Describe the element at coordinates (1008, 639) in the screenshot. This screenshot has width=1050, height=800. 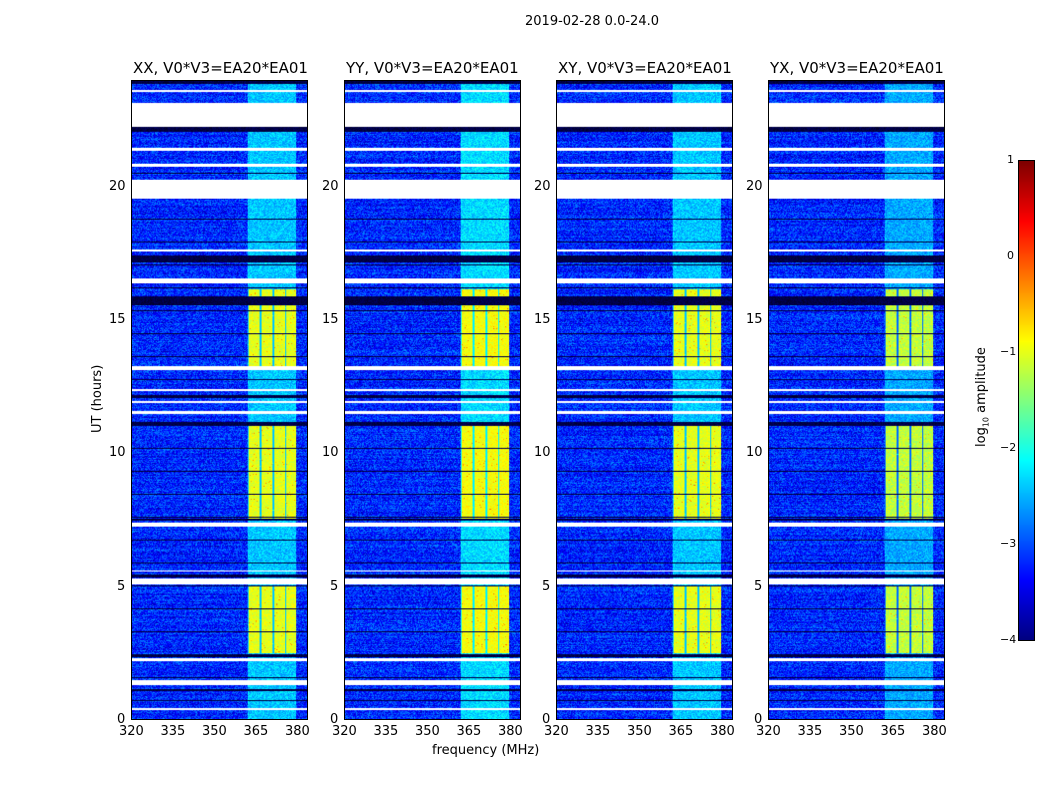
I see `colorbar-tick-label: −4` at that location.